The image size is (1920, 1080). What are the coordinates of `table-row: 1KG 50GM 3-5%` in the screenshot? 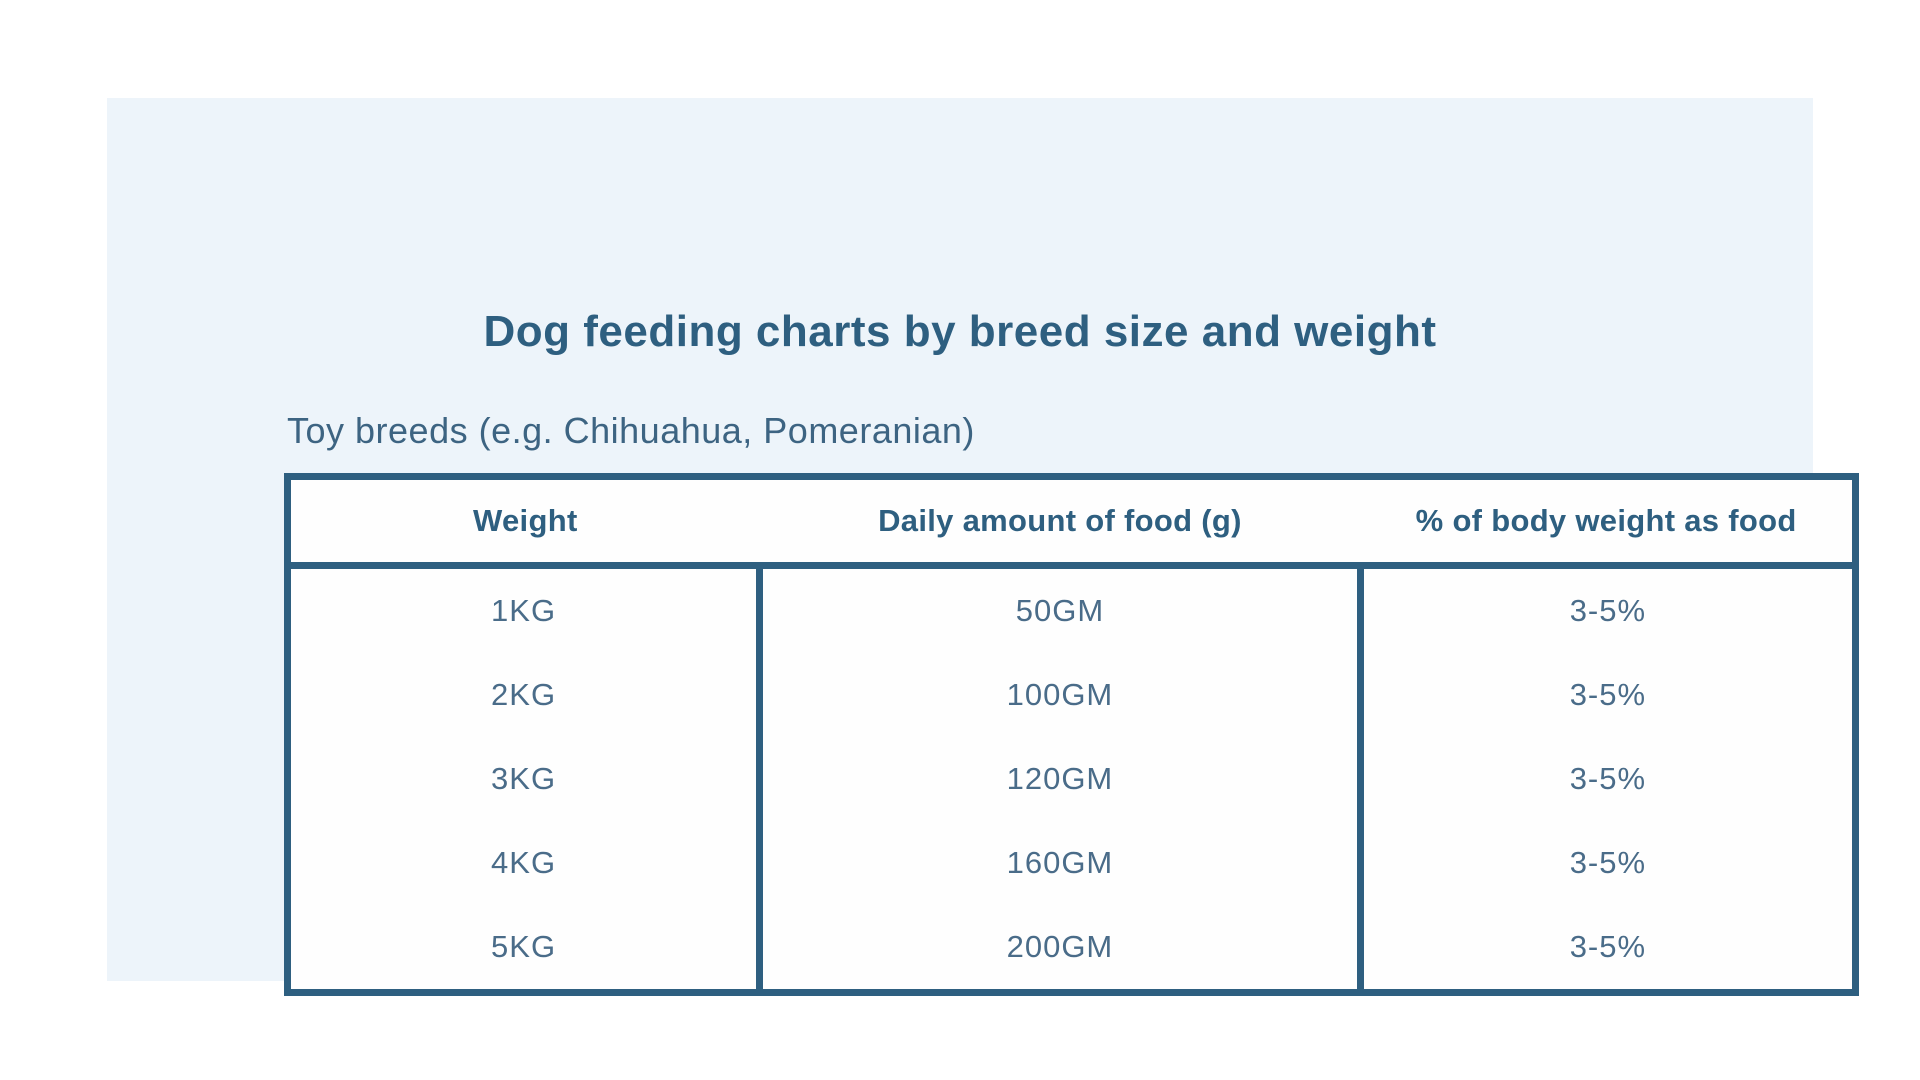 It's located at (1071, 609).